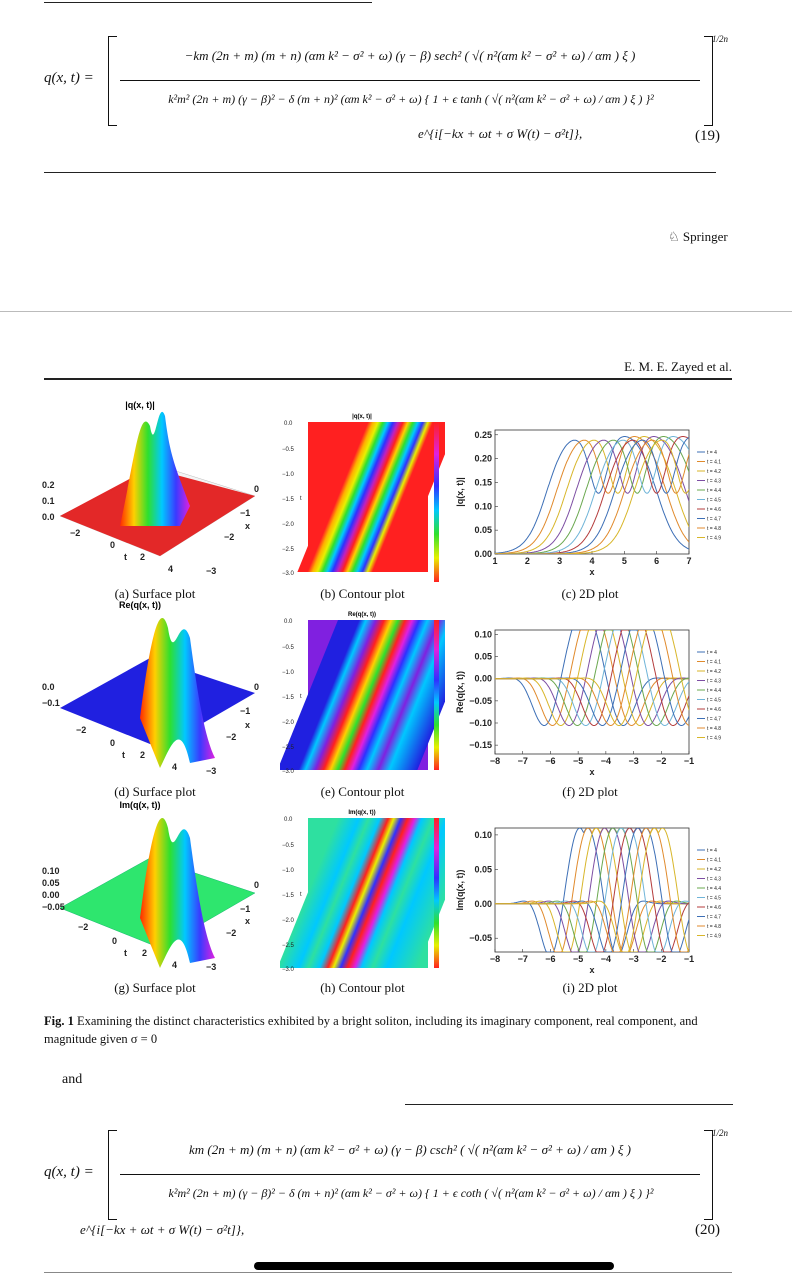  Describe the element at coordinates (155, 987) in the screenshot. I see `caption-g: (g) Surface plot` at that location.